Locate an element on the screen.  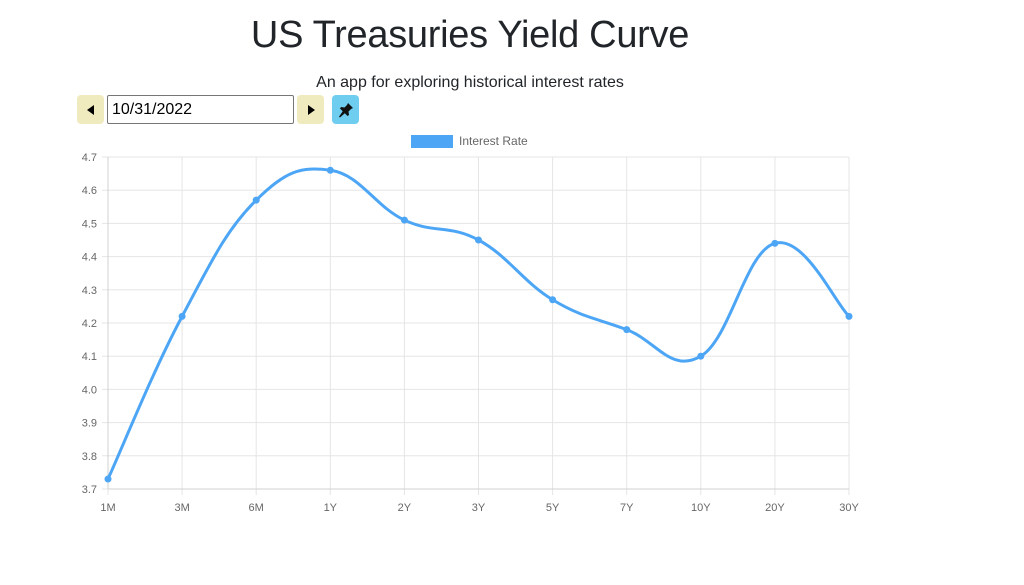
y-tick-label: 3.9 is located at coordinates (89, 424).